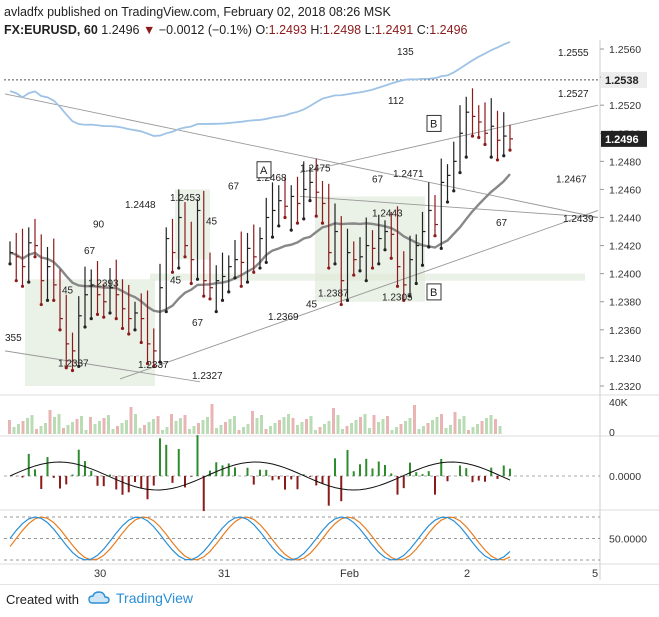  Describe the element at coordinates (100, 574) in the screenshot. I see `time-tick-label: 30` at that location.